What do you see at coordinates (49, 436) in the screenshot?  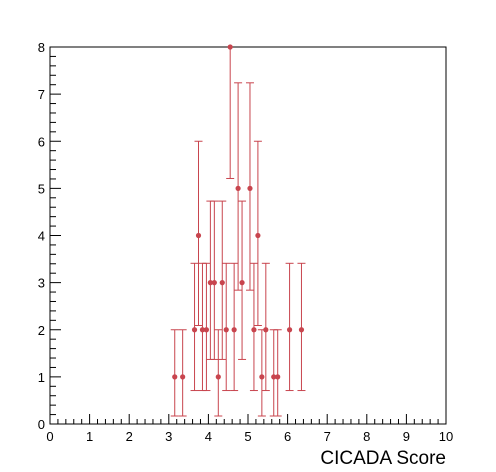 I see `x-tick-label: 0` at bounding box center [49, 436].